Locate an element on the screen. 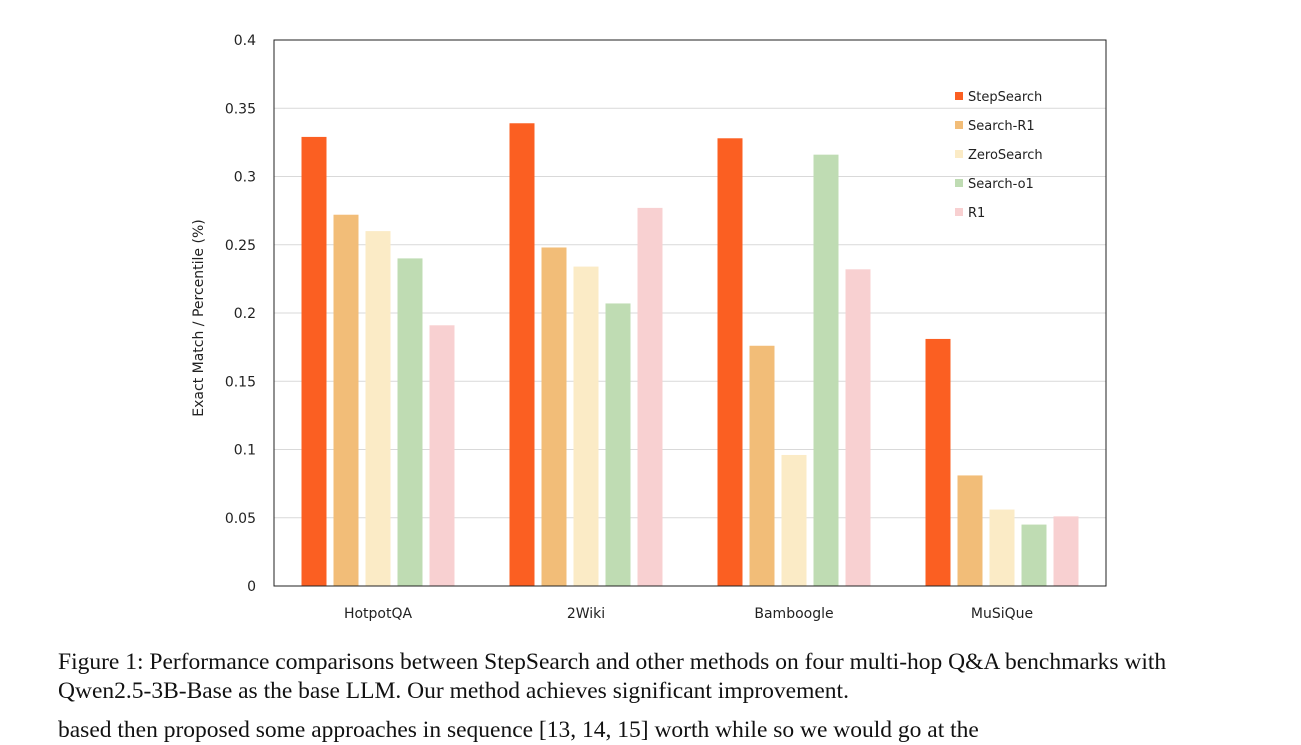 The height and width of the screenshot is (745, 1301). x-tick-label: HotpotQA is located at coordinates (378, 614).